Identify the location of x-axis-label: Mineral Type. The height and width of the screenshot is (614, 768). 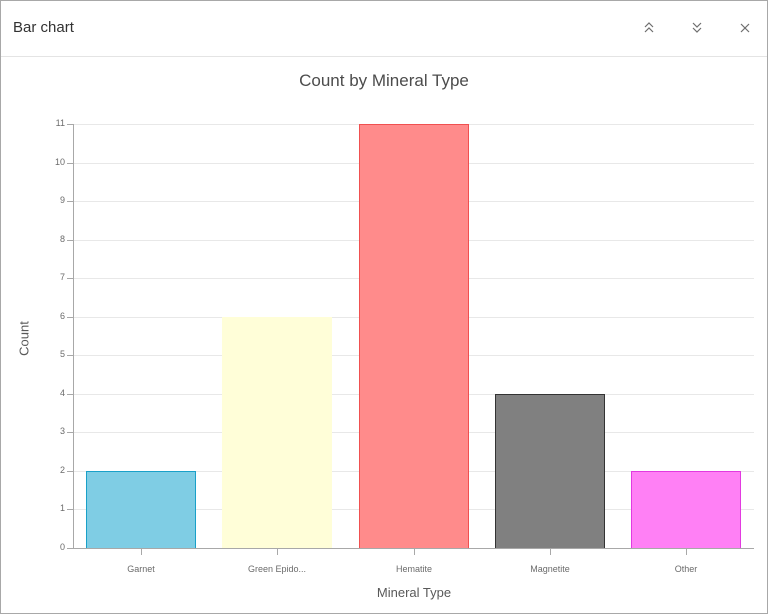
(414, 592).